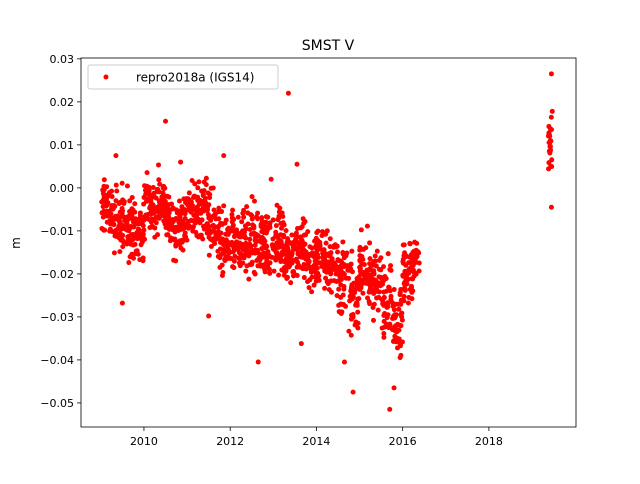 The width and height of the screenshot is (640, 484). What do you see at coordinates (144, 441) in the screenshot?
I see `x-tick-label: 2010` at bounding box center [144, 441].